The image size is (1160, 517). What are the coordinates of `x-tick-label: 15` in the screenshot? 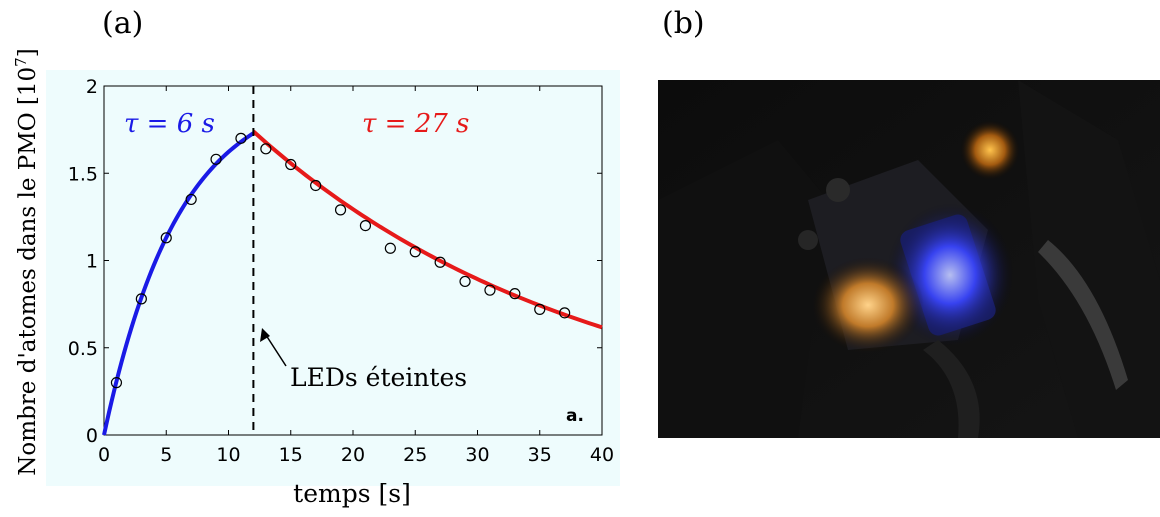 It's located at (291, 455).